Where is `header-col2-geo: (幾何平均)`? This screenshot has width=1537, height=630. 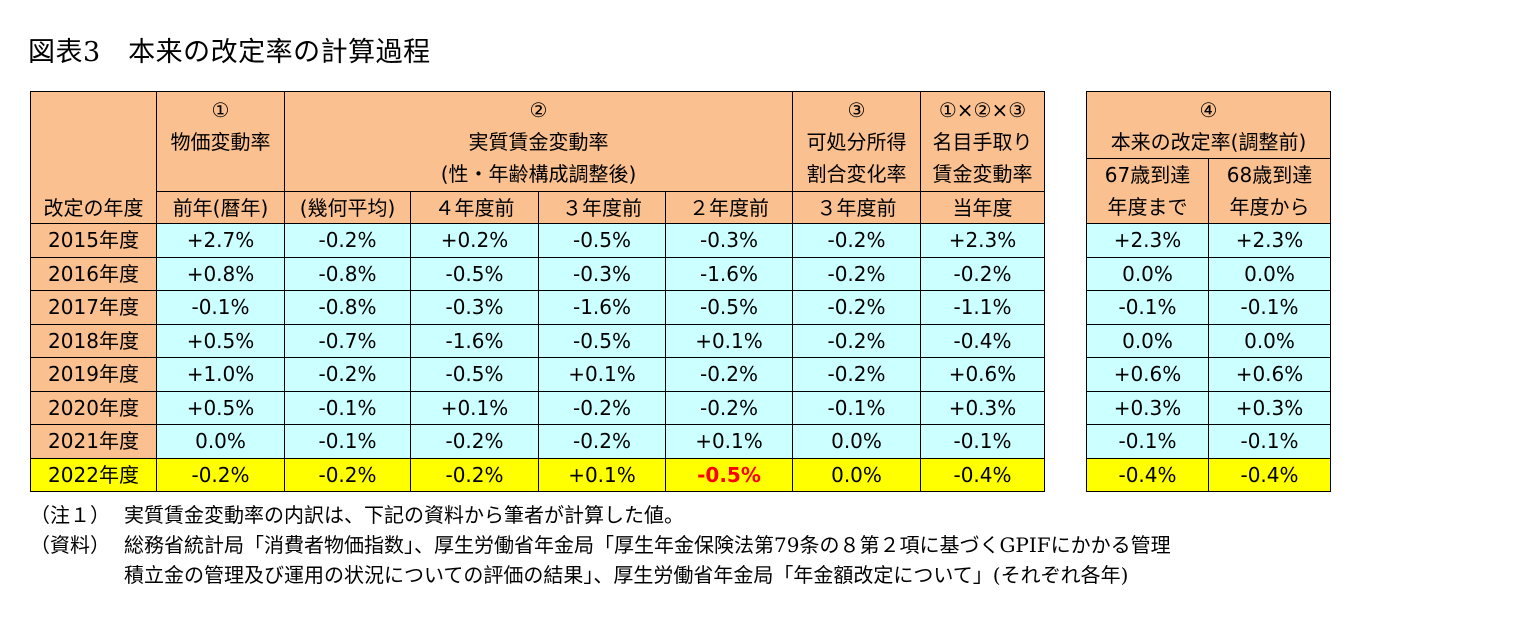
header-col2-geo: (幾何平均) is located at coordinates (347, 207).